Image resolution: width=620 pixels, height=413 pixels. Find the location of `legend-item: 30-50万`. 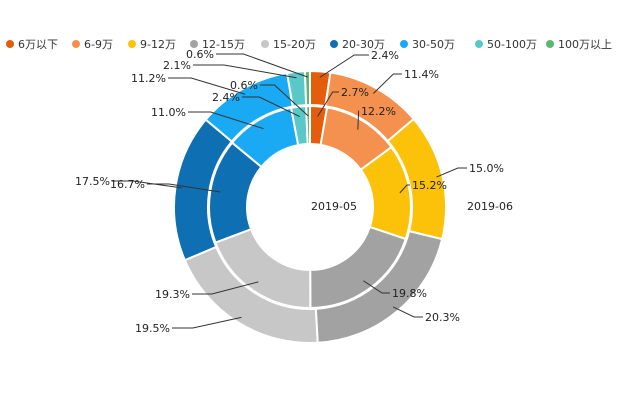

legend-item: 30-50万 is located at coordinates (427, 44).